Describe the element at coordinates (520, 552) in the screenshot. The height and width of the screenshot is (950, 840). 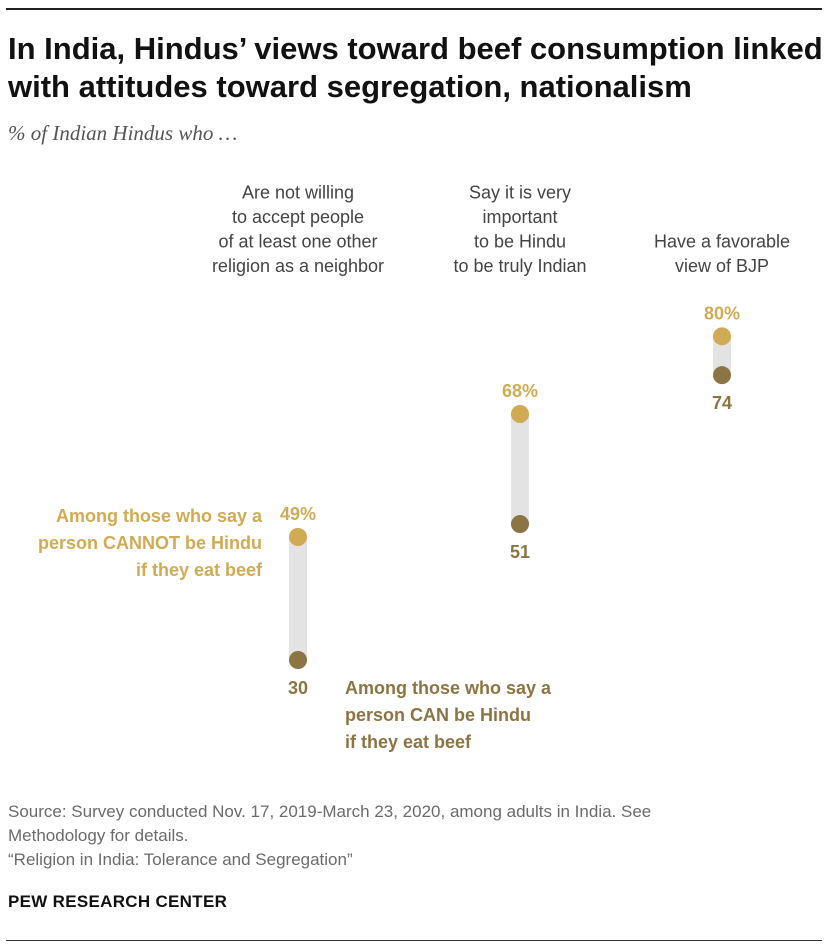
I see `value-label-can-2: 51` at that location.